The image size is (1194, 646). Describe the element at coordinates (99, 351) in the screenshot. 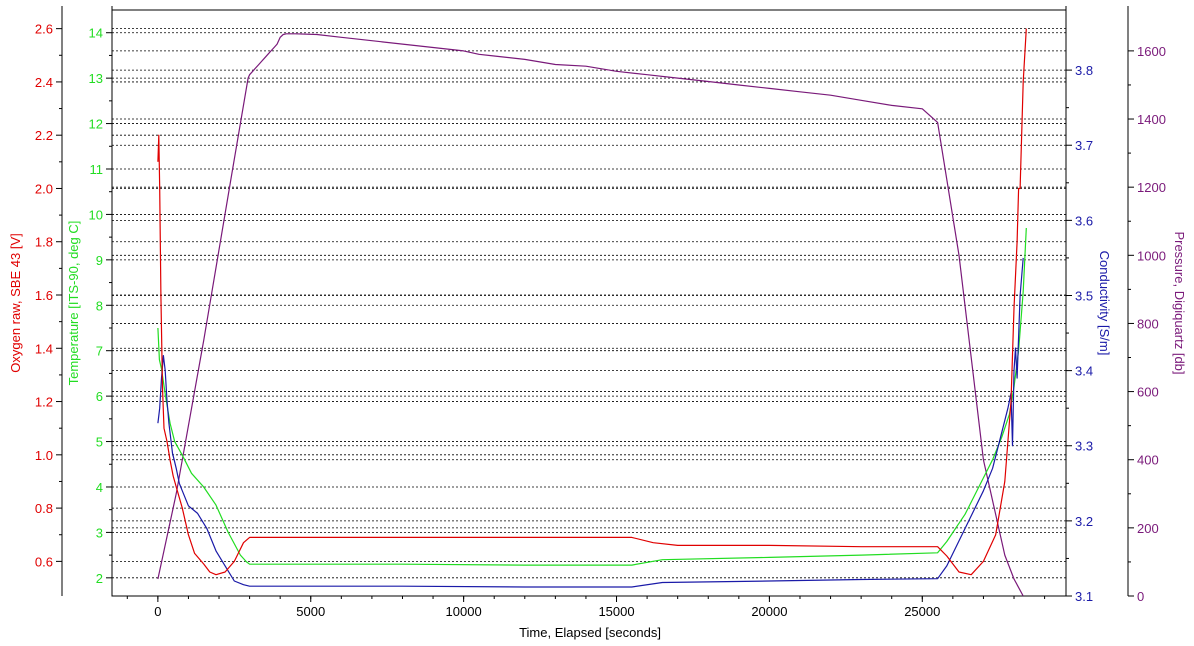

I see `y-tick-label: 7` at that location.